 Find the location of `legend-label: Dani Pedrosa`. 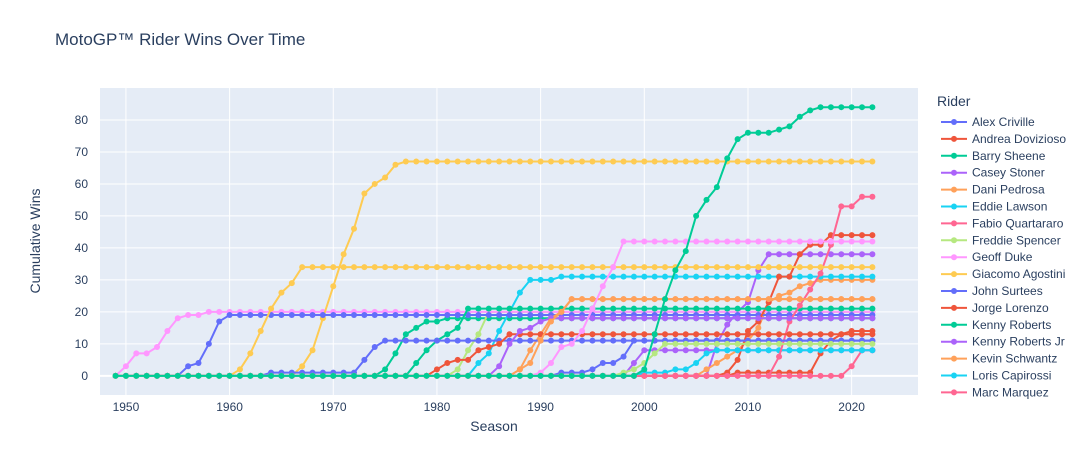

legend-label: Dani Pedrosa is located at coordinates (1008, 190).